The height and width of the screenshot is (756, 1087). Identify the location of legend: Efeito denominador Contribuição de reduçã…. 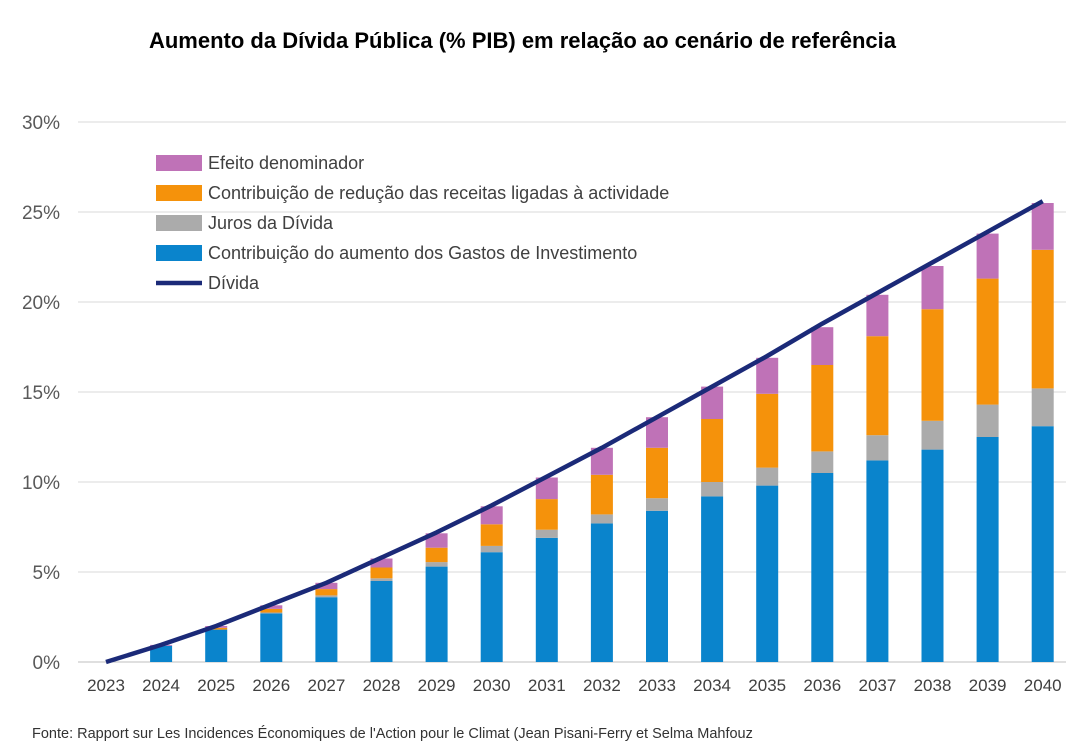
(412, 223).